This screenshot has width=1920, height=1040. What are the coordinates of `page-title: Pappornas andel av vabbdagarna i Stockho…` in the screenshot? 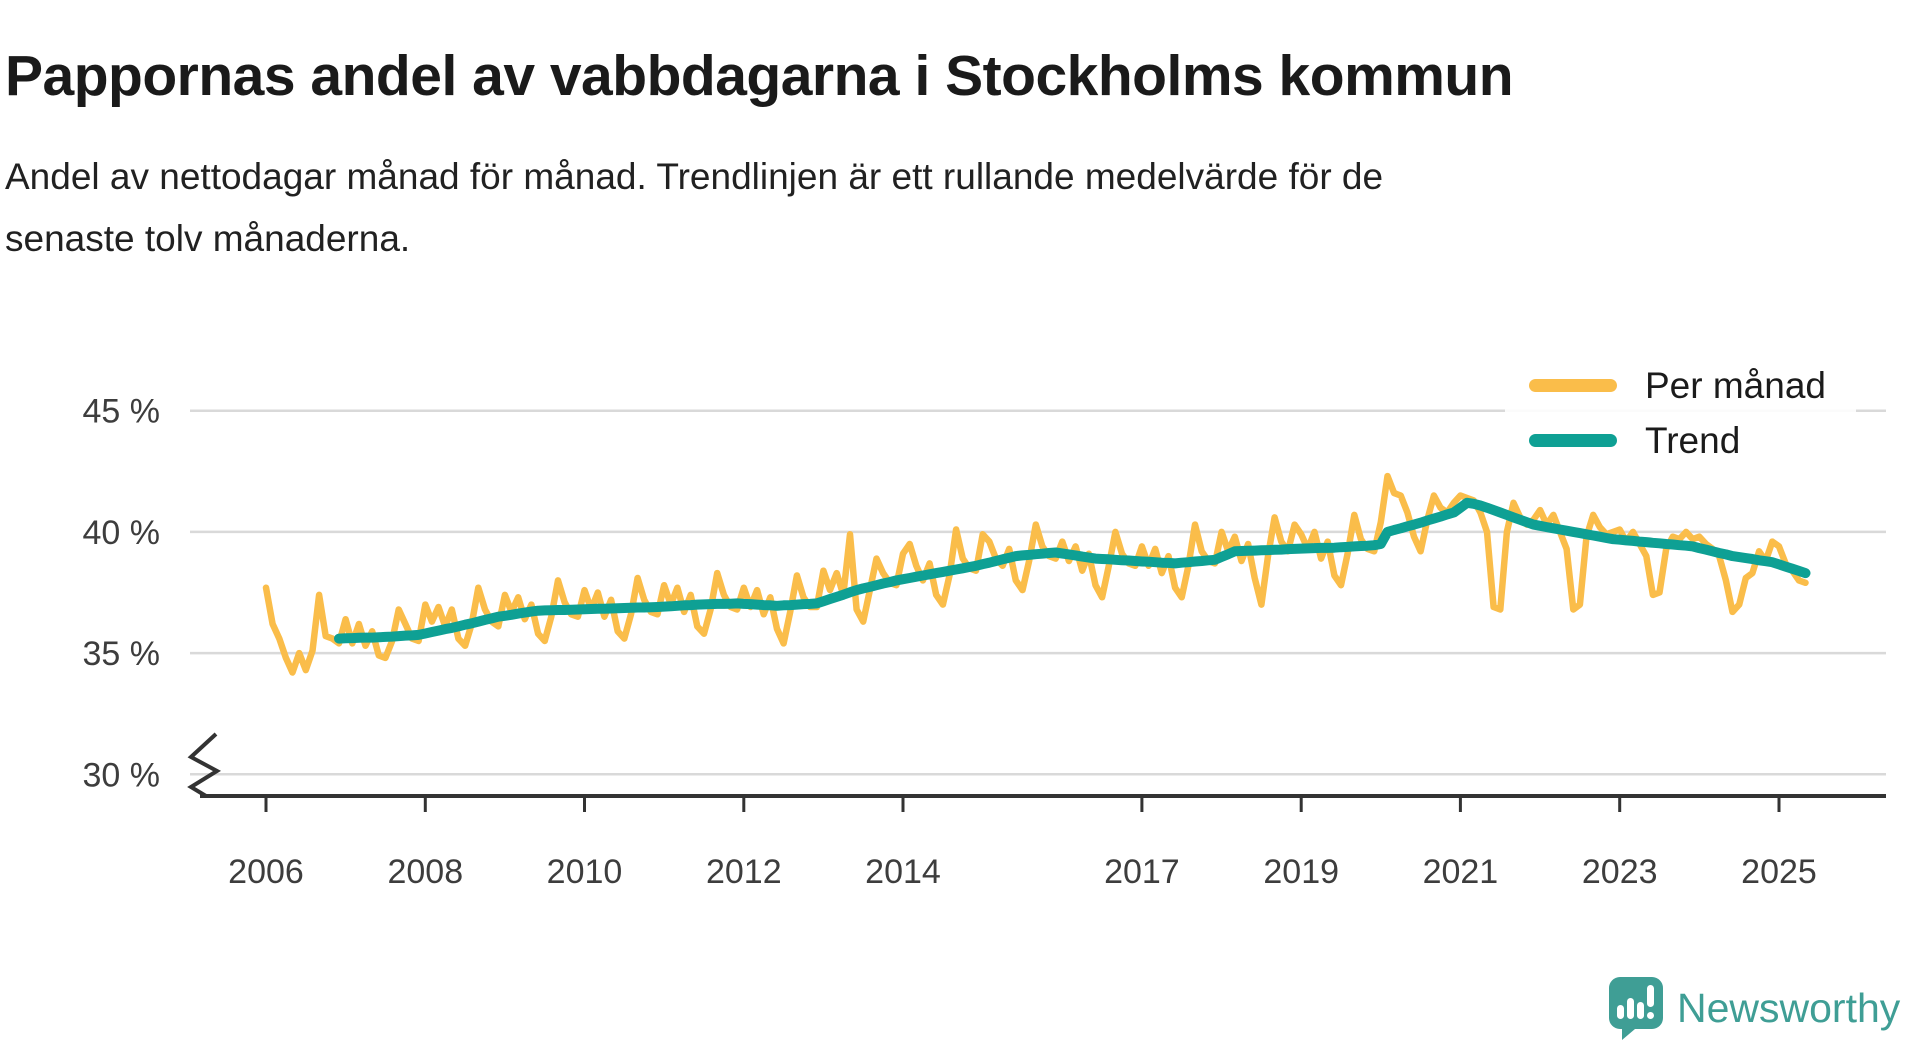 It's located at (759, 76).